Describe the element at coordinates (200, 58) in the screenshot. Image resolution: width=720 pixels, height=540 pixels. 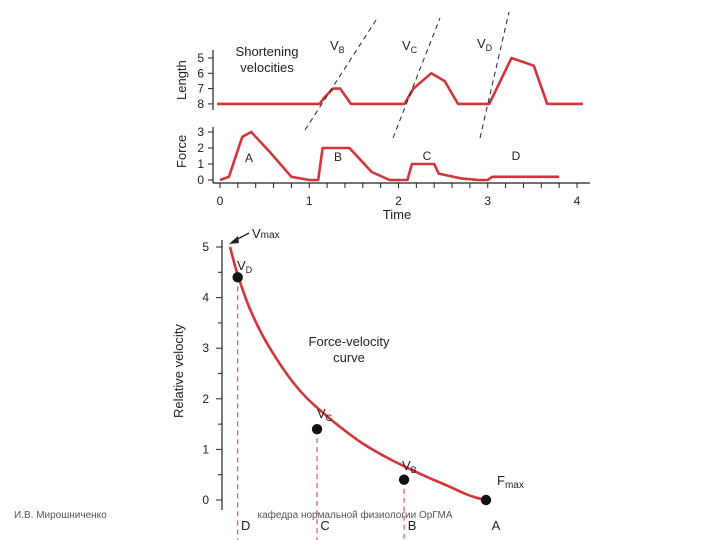
I see `length-tick-label: 5` at that location.